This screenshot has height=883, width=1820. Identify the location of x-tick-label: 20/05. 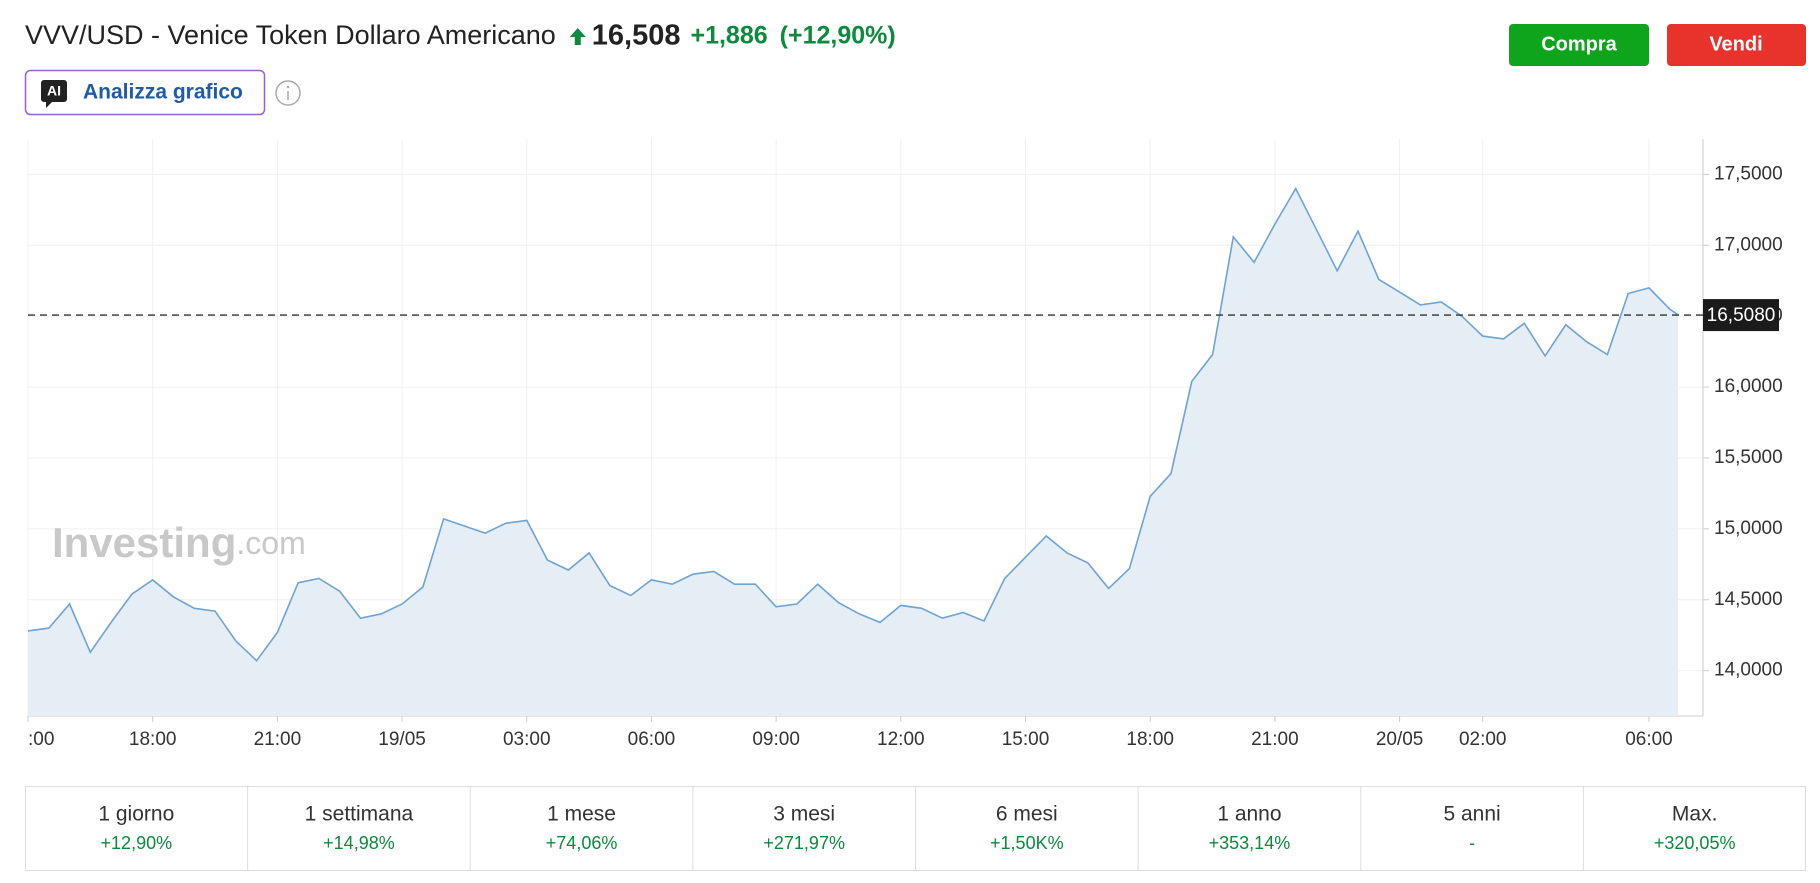
(1400, 739).